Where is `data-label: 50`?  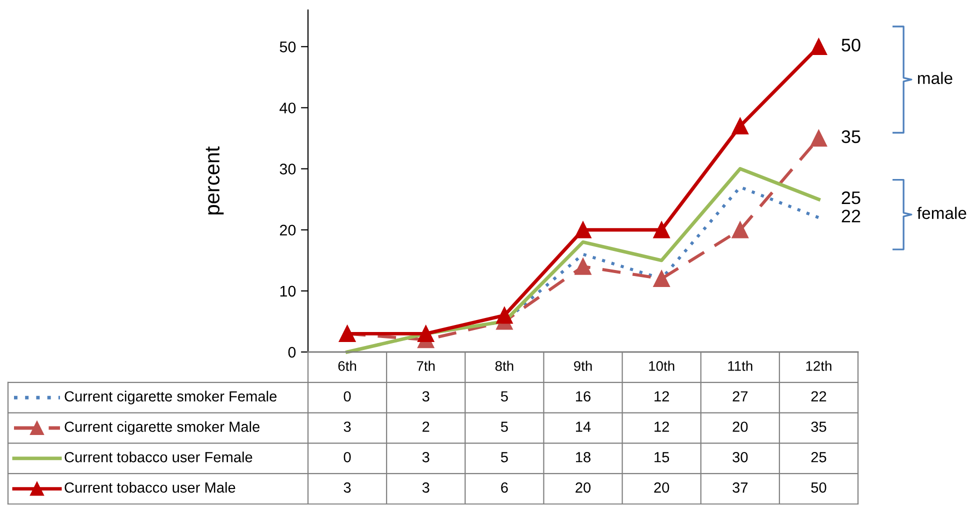 data-label: 50 is located at coordinates (818, 487).